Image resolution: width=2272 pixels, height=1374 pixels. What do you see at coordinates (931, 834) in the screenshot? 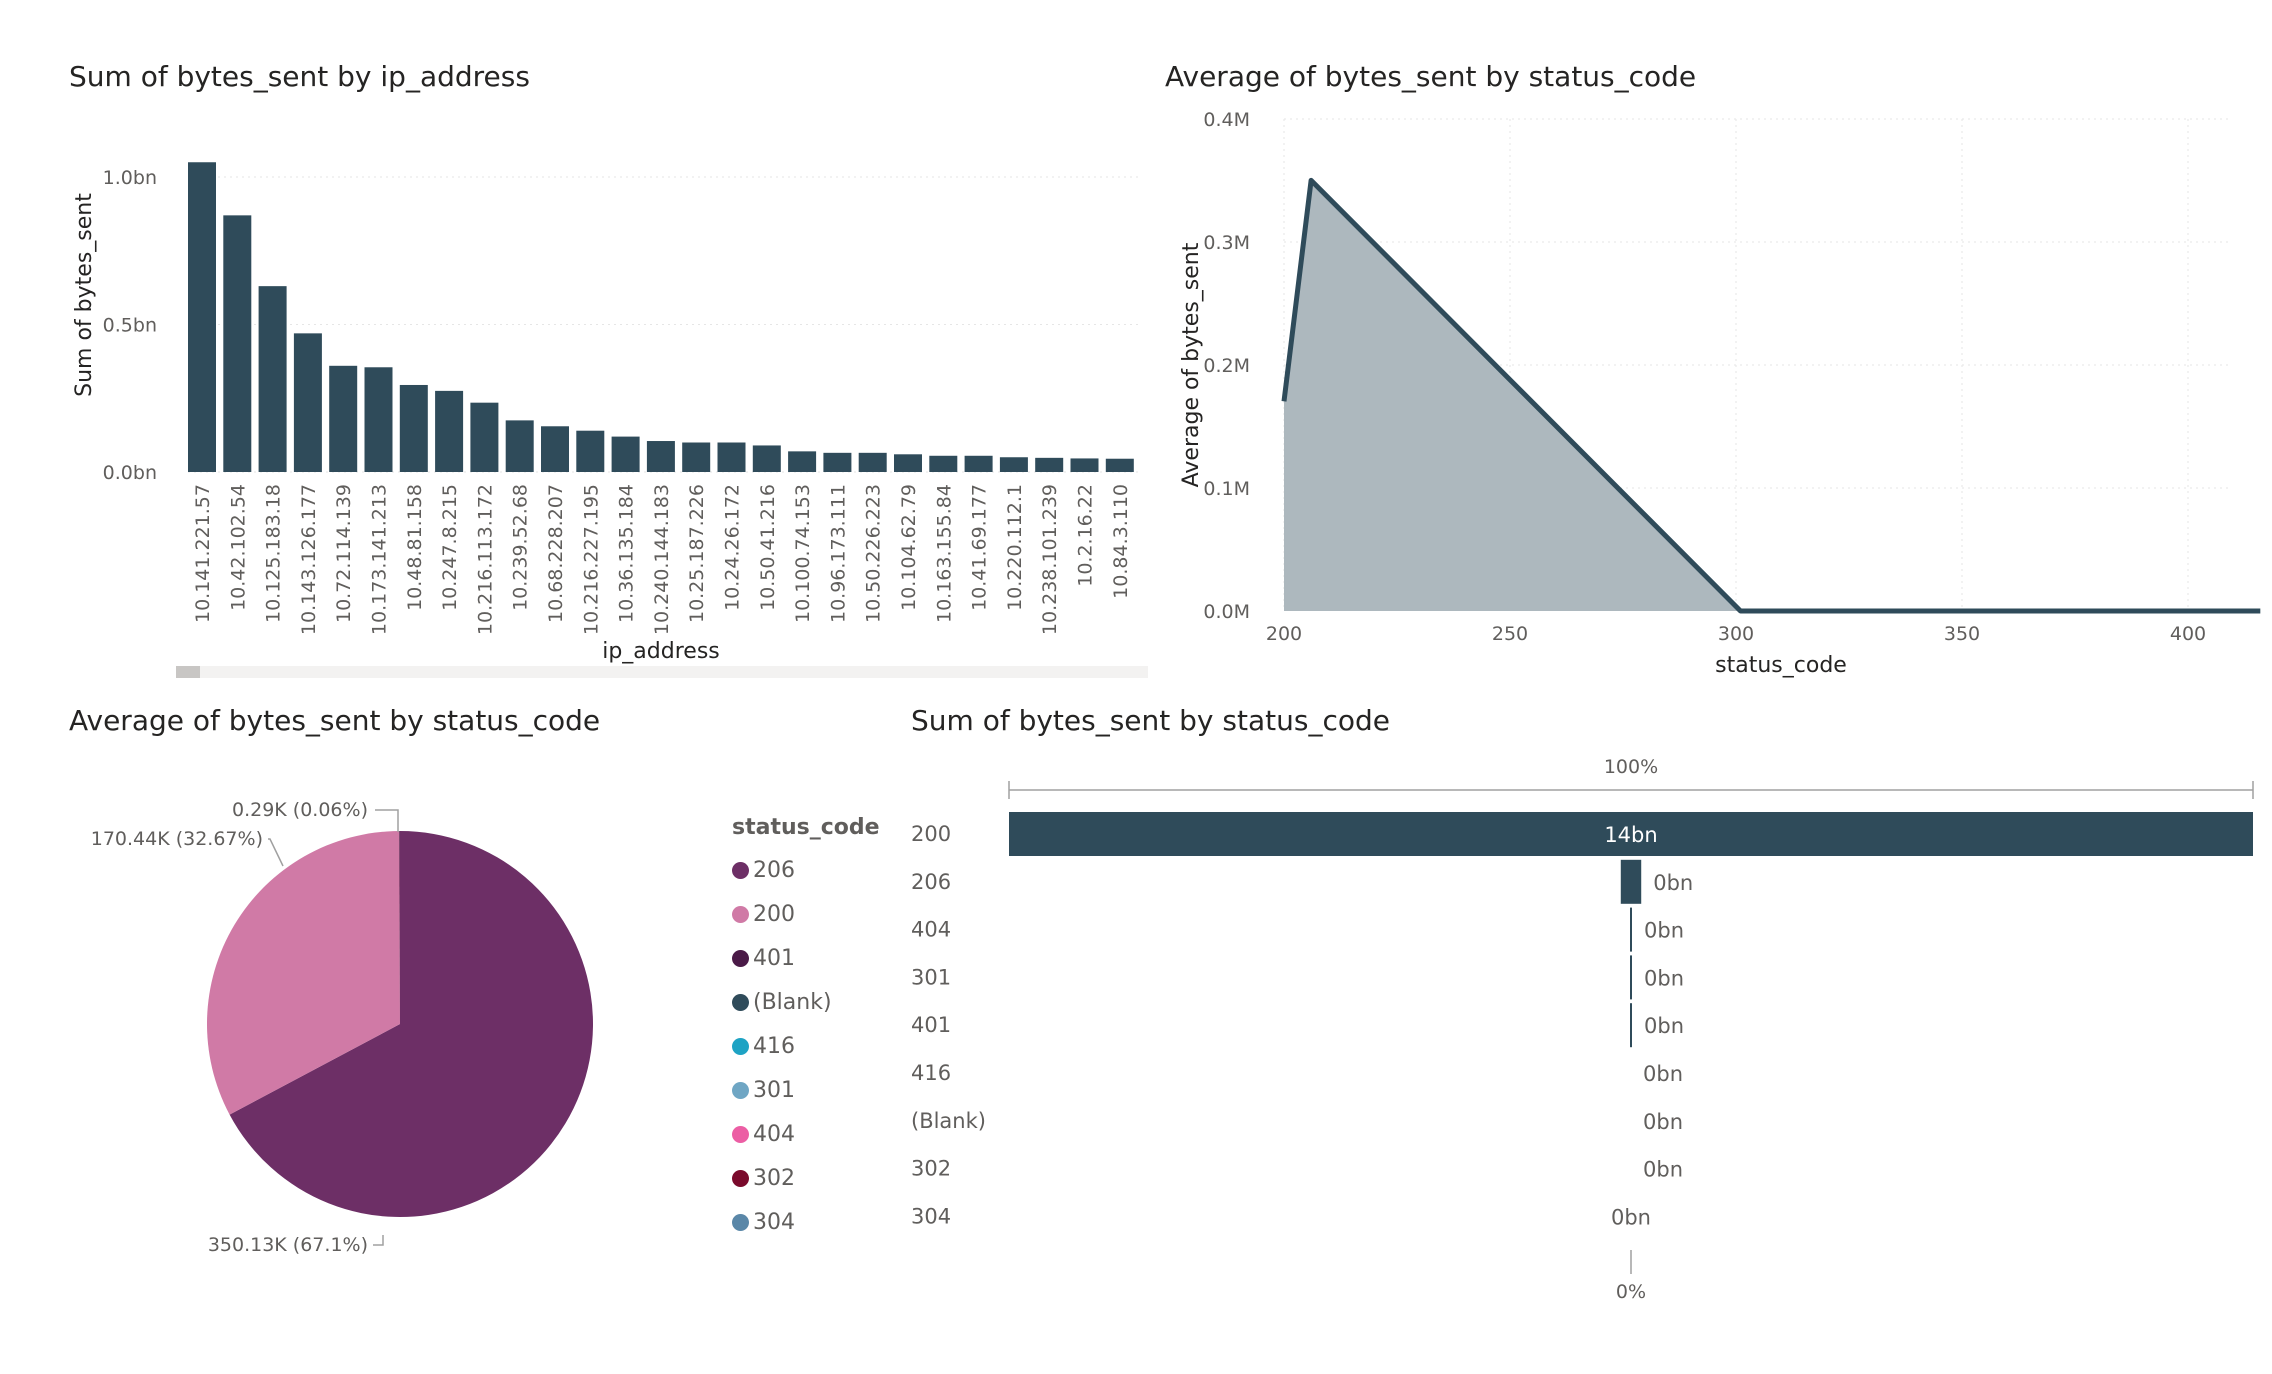
I see `funnel-category-label: 200` at bounding box center [931, 834].